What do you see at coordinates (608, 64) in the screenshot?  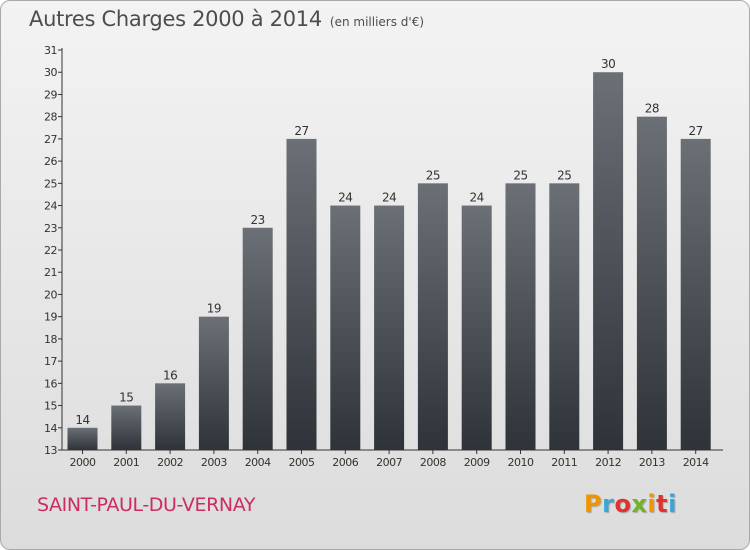 I see `bar-value-label: 30` at bounding box center [608, 64].